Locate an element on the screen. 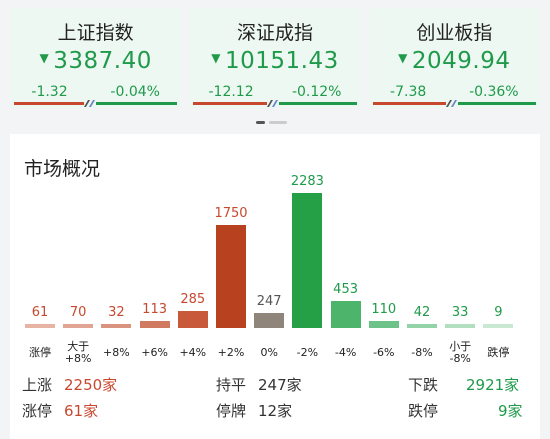 This screenshot has height=439, width=550. fall-value: 2921家 is located at coordinates (493, 385).